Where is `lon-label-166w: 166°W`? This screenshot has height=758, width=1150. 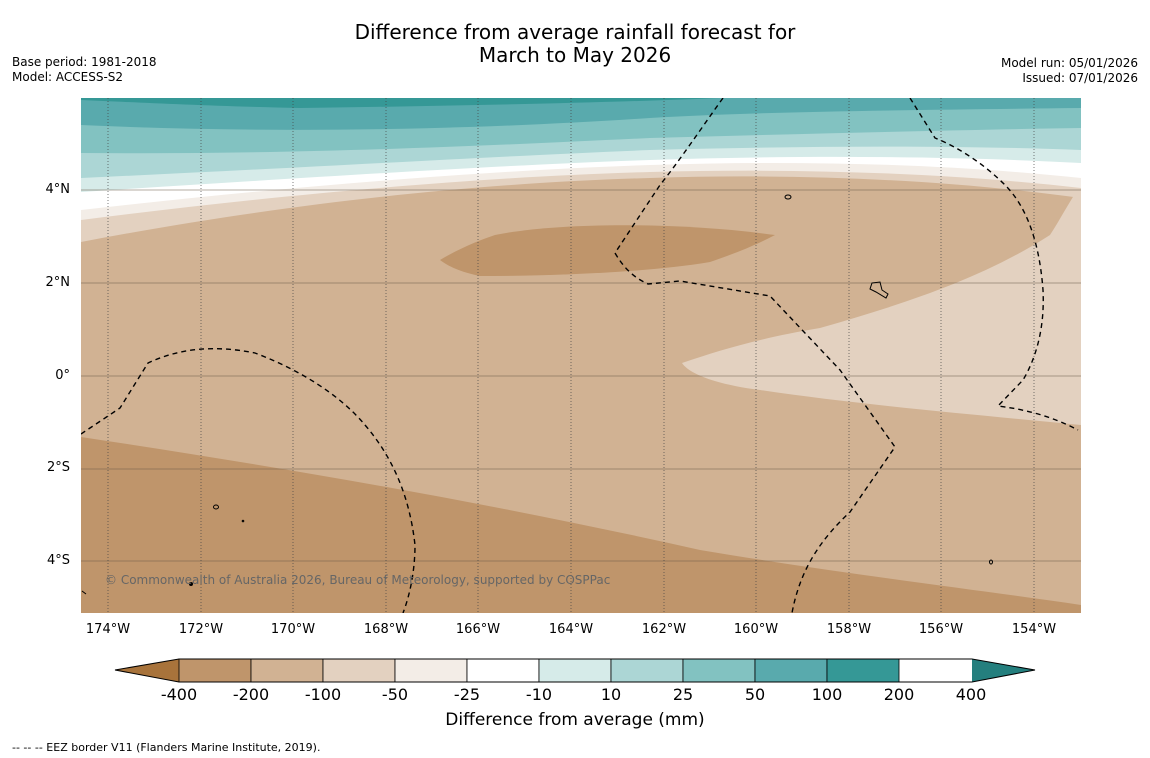 lon-label-166w: 166°W is located at coordinates (478, 629).